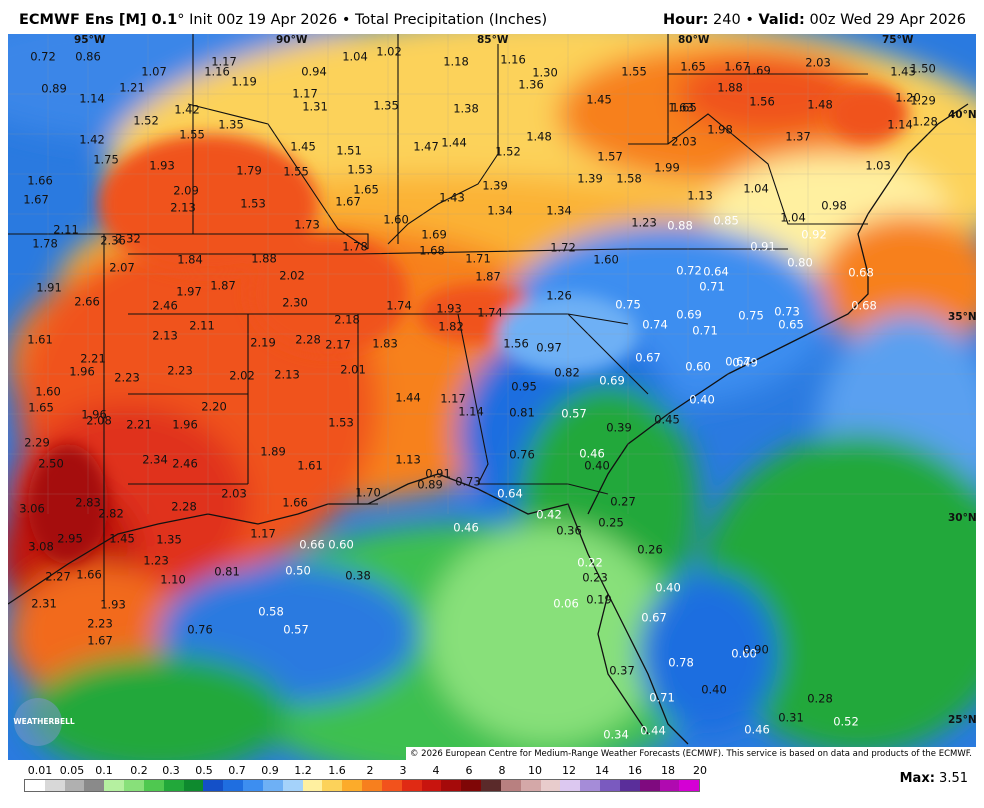 The width and height of the screenshot is (984, 808). What do you see at coordinates (180, 371) in the screenshot?
I see `station-value-label: 2.23` at bounding box center [180, 371].